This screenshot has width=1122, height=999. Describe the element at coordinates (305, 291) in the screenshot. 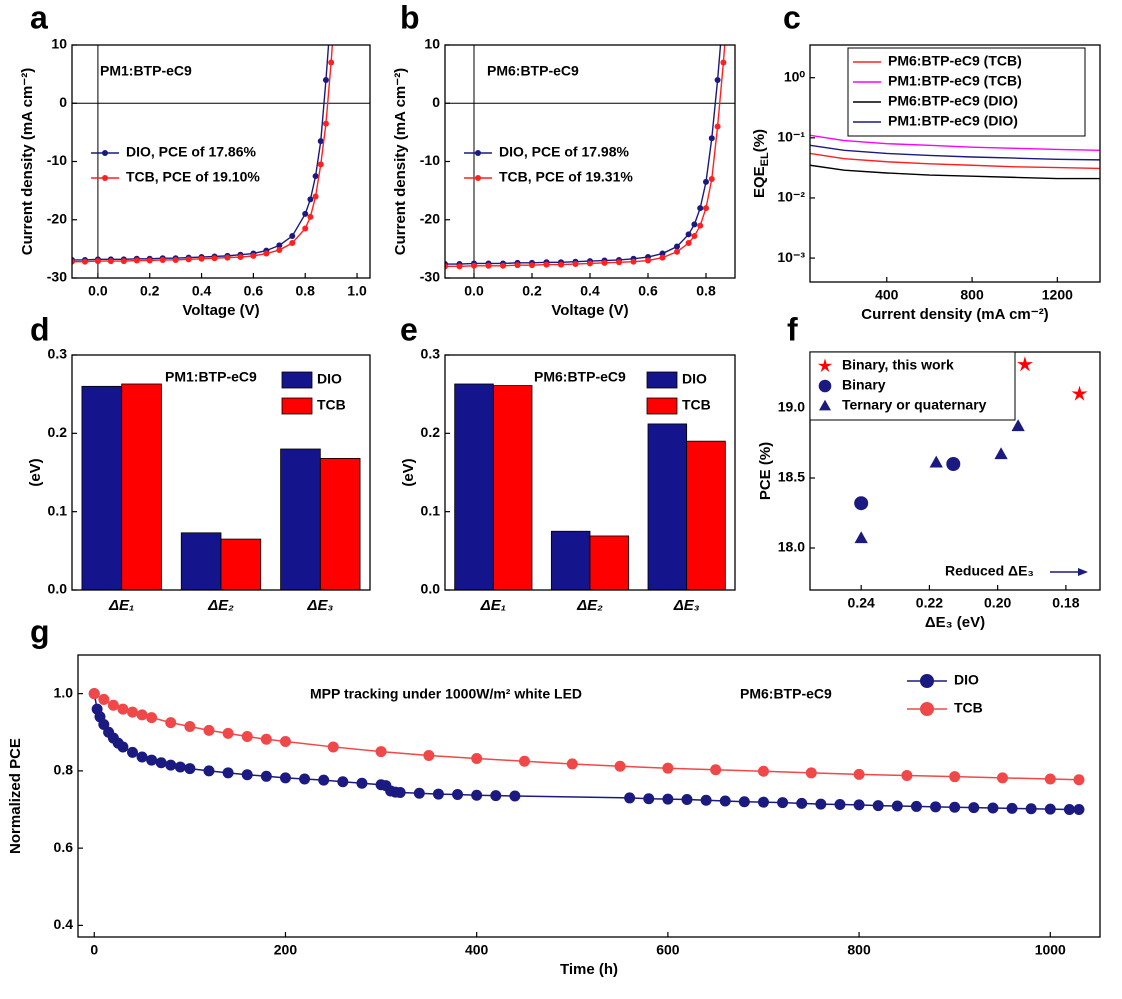

I see `x-tick-label: 0.8` at that location.